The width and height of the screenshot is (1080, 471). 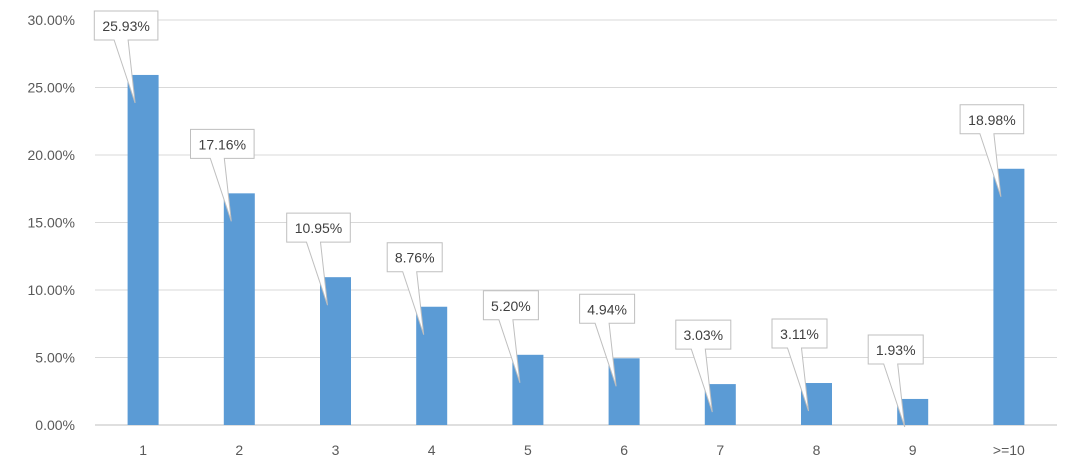 I want to click on data-label-callout: 1.93%, so click(x=895, y=381).